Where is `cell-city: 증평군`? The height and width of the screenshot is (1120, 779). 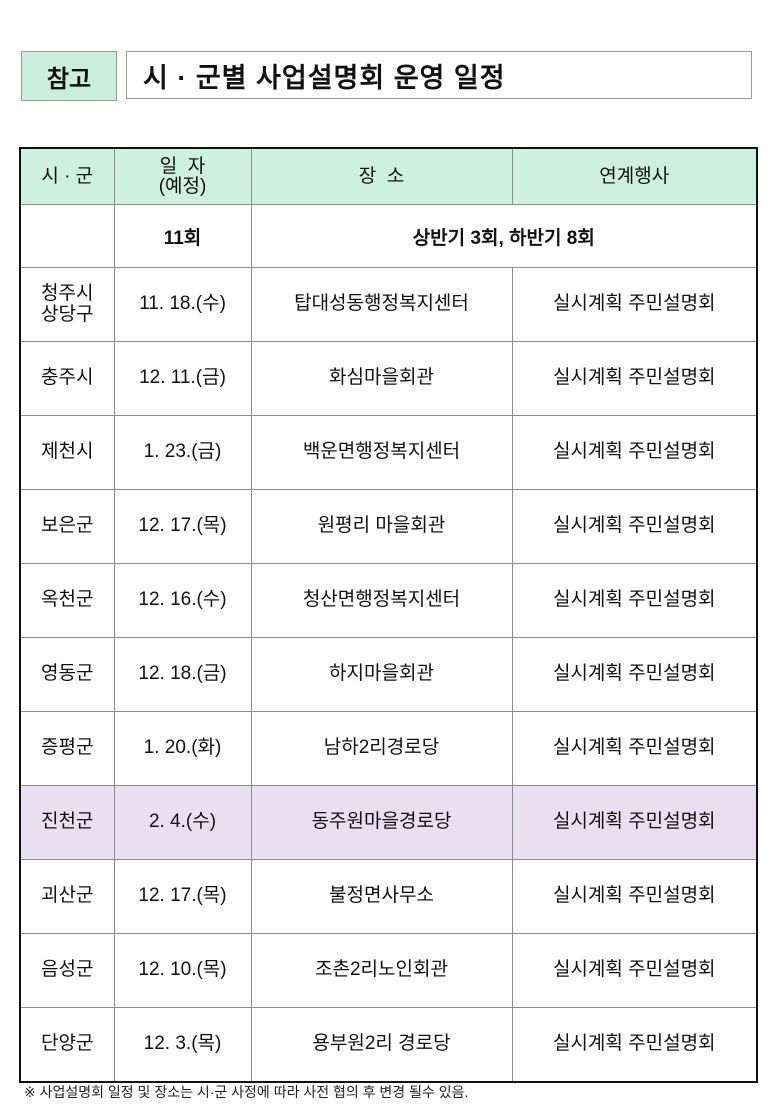
cell-city: 증평군 is located at coordinates (67, 748).